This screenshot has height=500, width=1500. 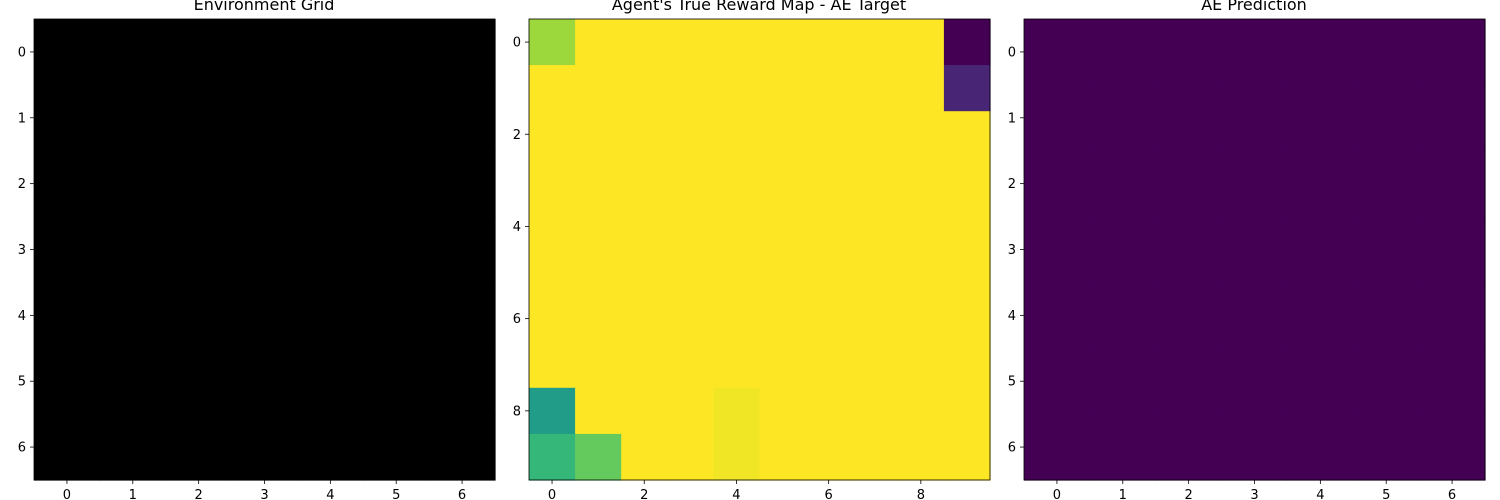 I want to click on x-axis: 0 1 2 3 4 5 6, so click(x=1254, y=490).